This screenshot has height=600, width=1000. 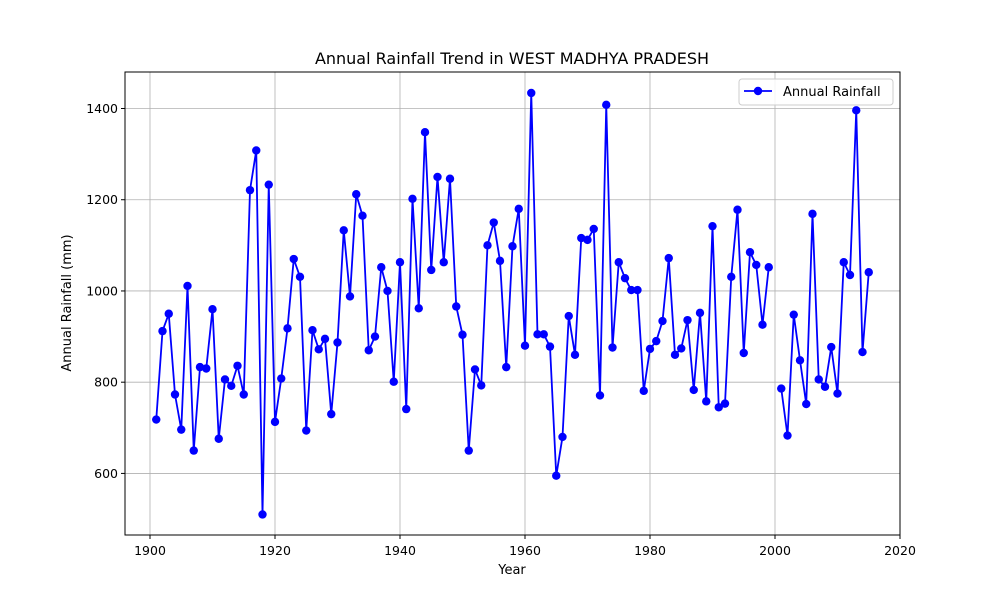 What do you see at coordinates (525, 546) in the screenshot?
I see `x-axis-ticks: 1900 1920 1940 1960 1980 2000 2020` at bounding box center [525, 546].